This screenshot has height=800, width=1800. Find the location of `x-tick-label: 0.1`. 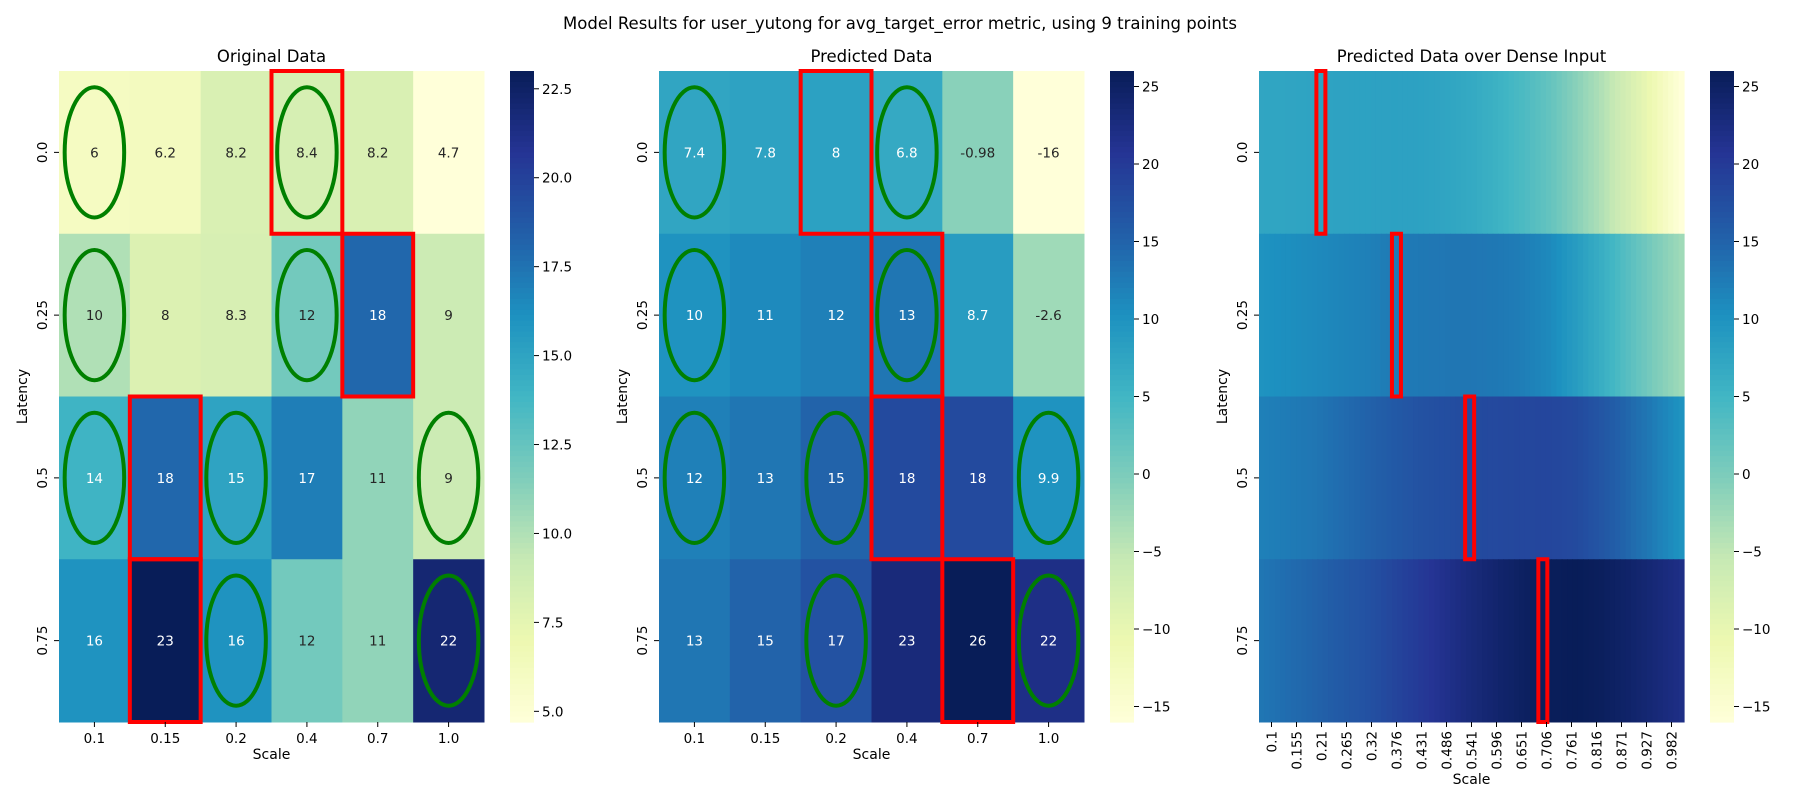

x-tick-label: 0.1 is located at coordinates (1273, 741).